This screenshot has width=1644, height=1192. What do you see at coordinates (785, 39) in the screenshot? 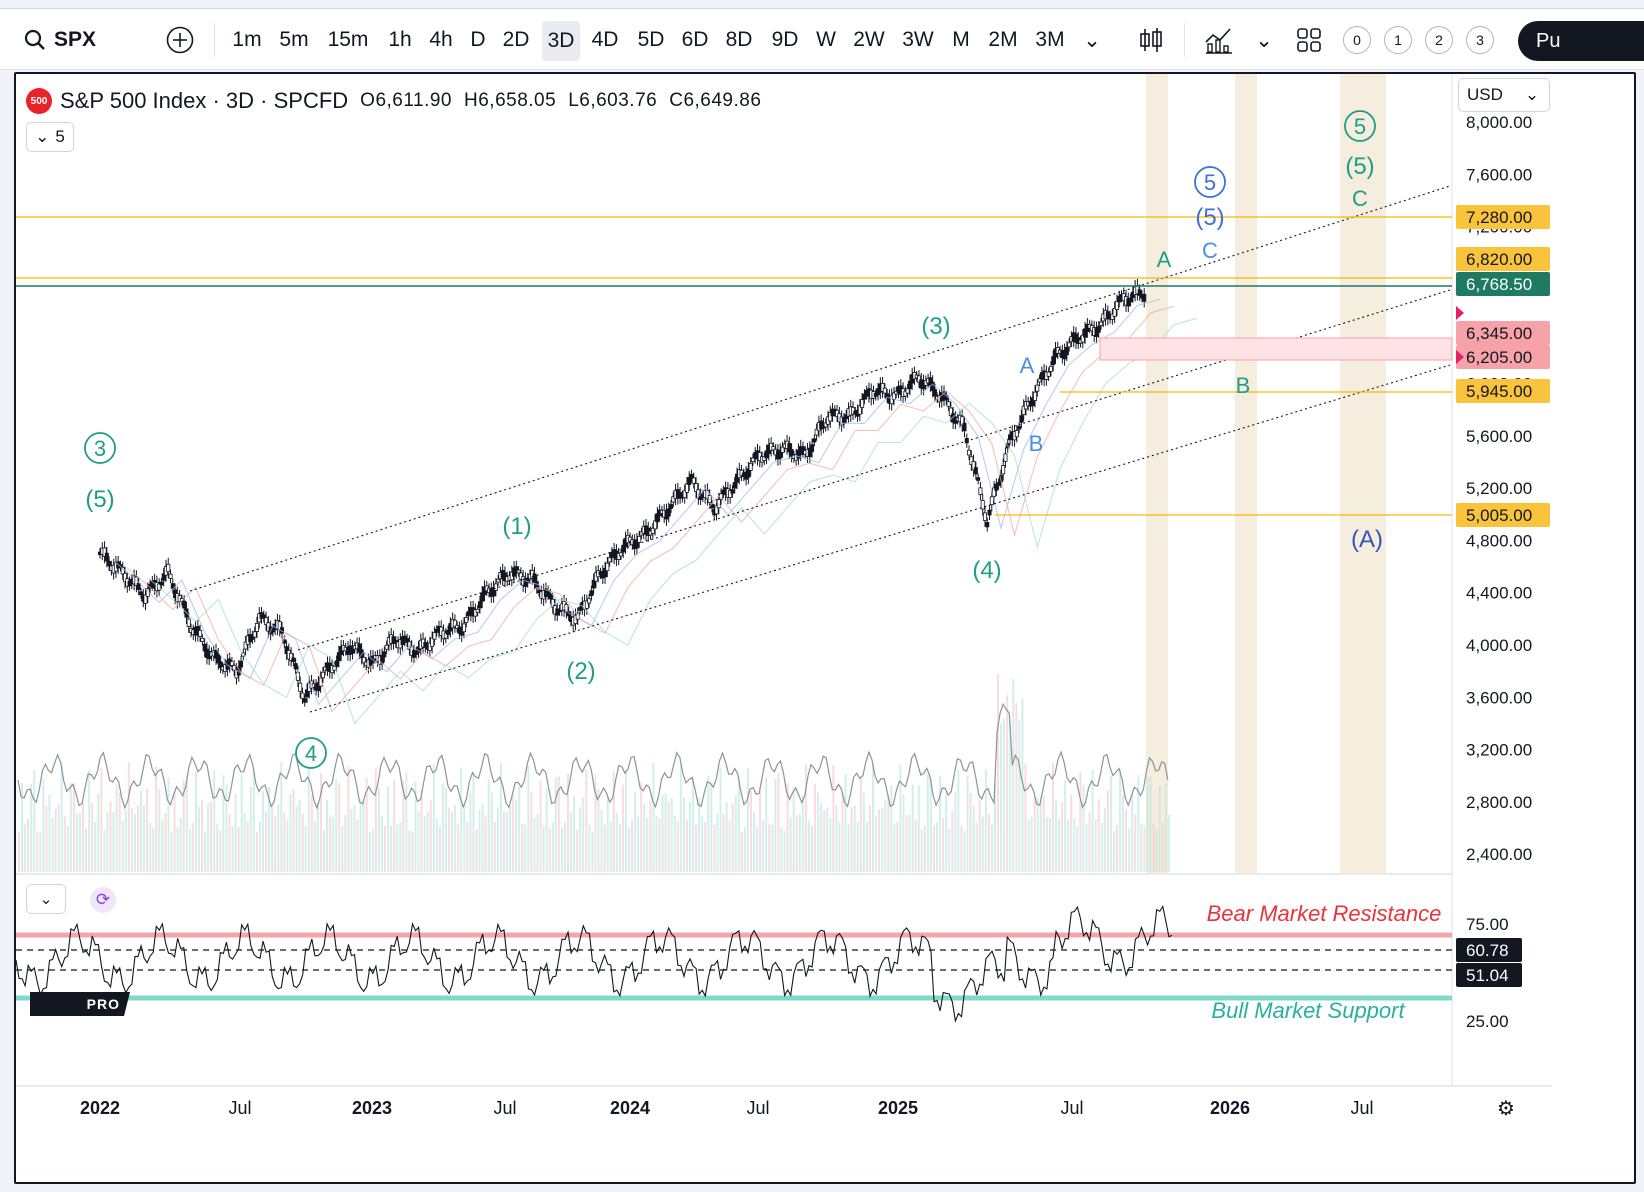
I see `timeframe-9D: 9D` at bounding box center [785, 39].